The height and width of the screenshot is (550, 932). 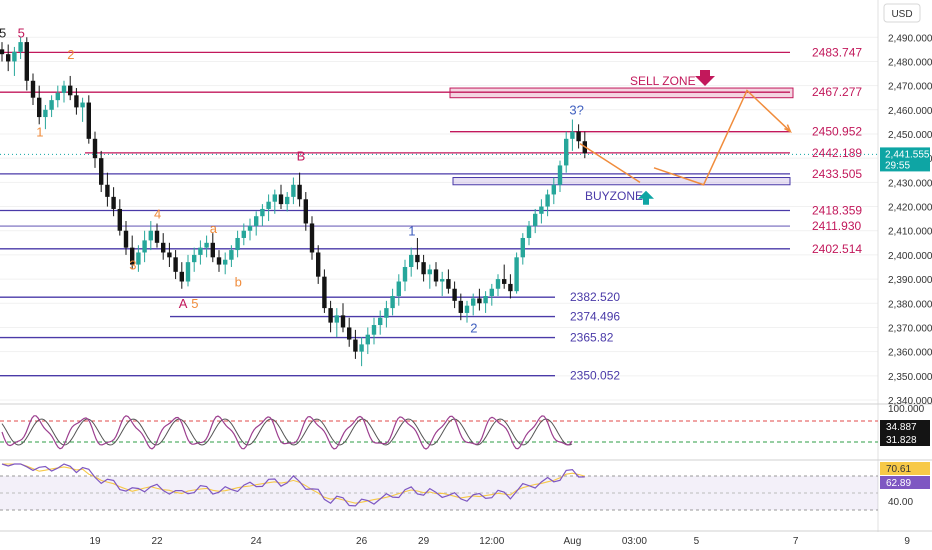 I want to click on time-axis: 19 22 24 26 29 12:00 Aug 03:00 5 7 9, so click(x=499, y=541).